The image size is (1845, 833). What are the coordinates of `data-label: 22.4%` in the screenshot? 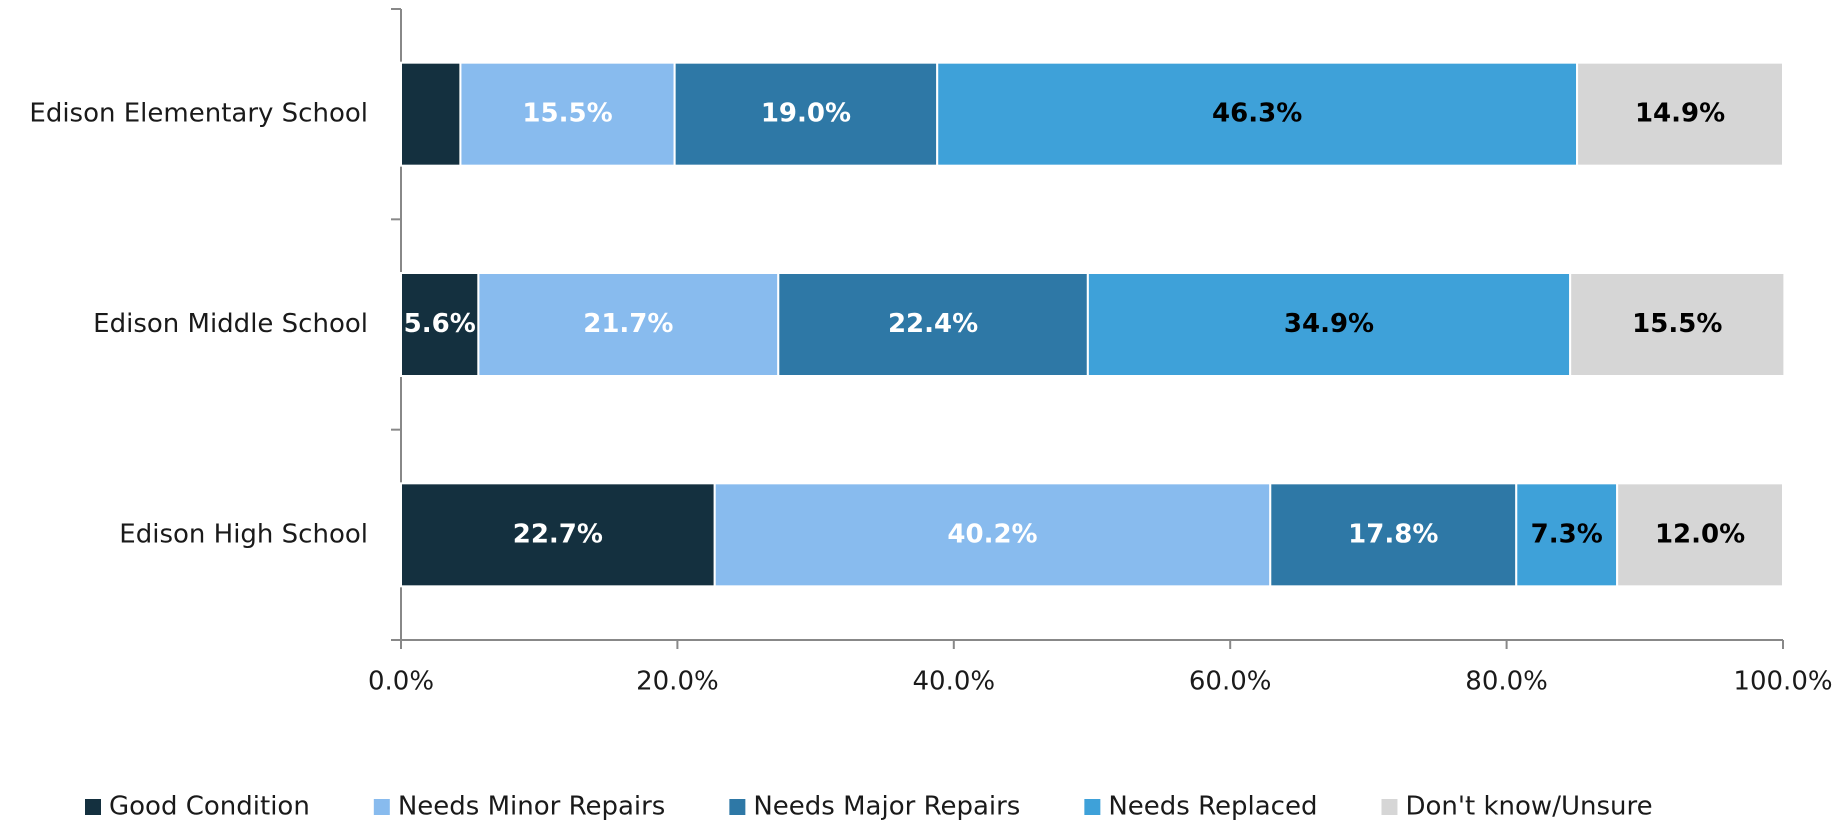 It's located at (933, 324).